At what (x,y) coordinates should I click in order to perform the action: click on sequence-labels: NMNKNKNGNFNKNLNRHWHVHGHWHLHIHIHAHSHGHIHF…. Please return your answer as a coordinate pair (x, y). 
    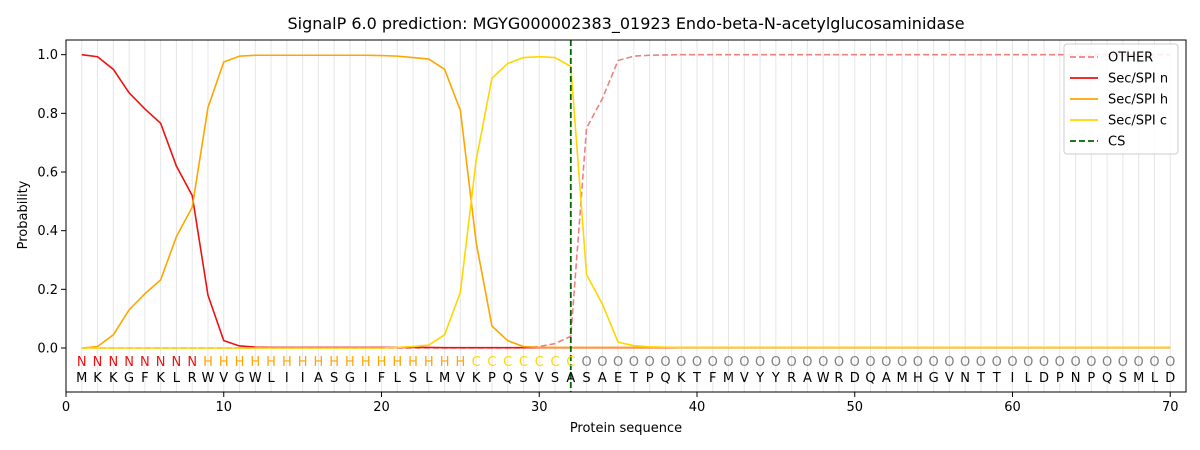
    Looking at the image, I should click on (625, 370).